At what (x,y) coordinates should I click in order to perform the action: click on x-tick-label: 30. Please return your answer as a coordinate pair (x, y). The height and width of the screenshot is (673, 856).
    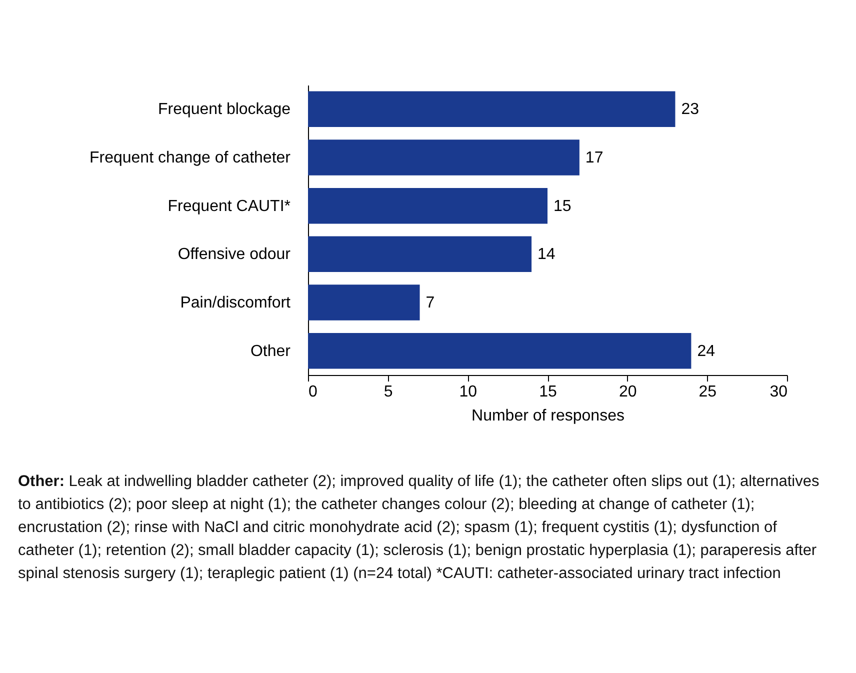
    Looking at the image, I should click on (779, 392).